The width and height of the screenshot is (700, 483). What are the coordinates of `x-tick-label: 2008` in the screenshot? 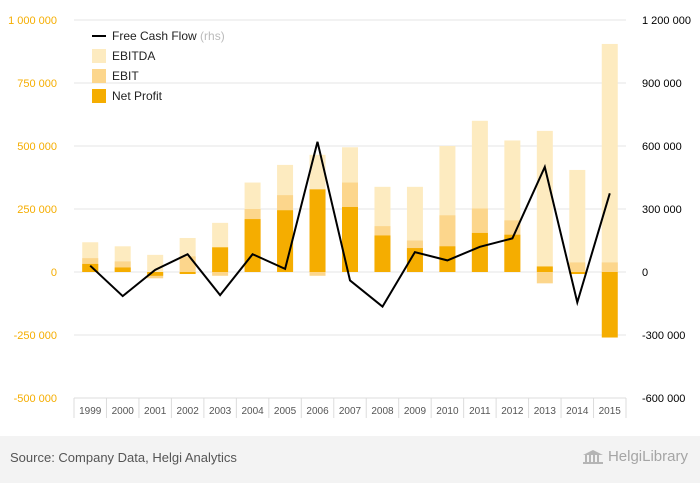 It's located at (382, 411).